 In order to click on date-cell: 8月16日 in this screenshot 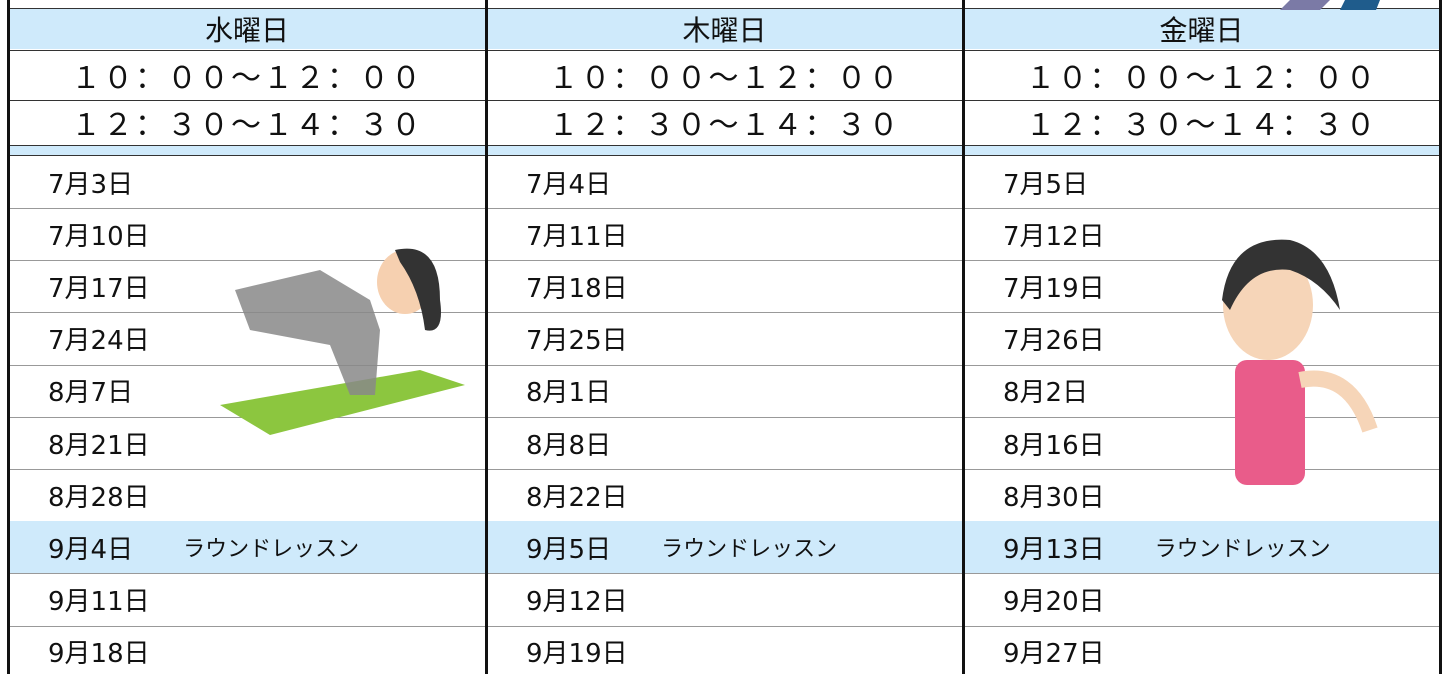, I will do `click(1201, 443)`.